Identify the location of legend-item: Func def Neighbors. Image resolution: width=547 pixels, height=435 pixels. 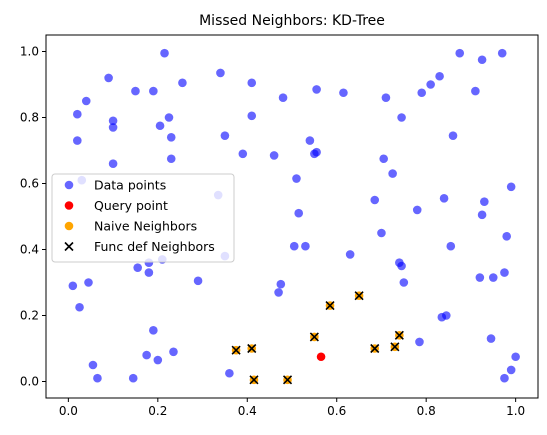
(139, 246).